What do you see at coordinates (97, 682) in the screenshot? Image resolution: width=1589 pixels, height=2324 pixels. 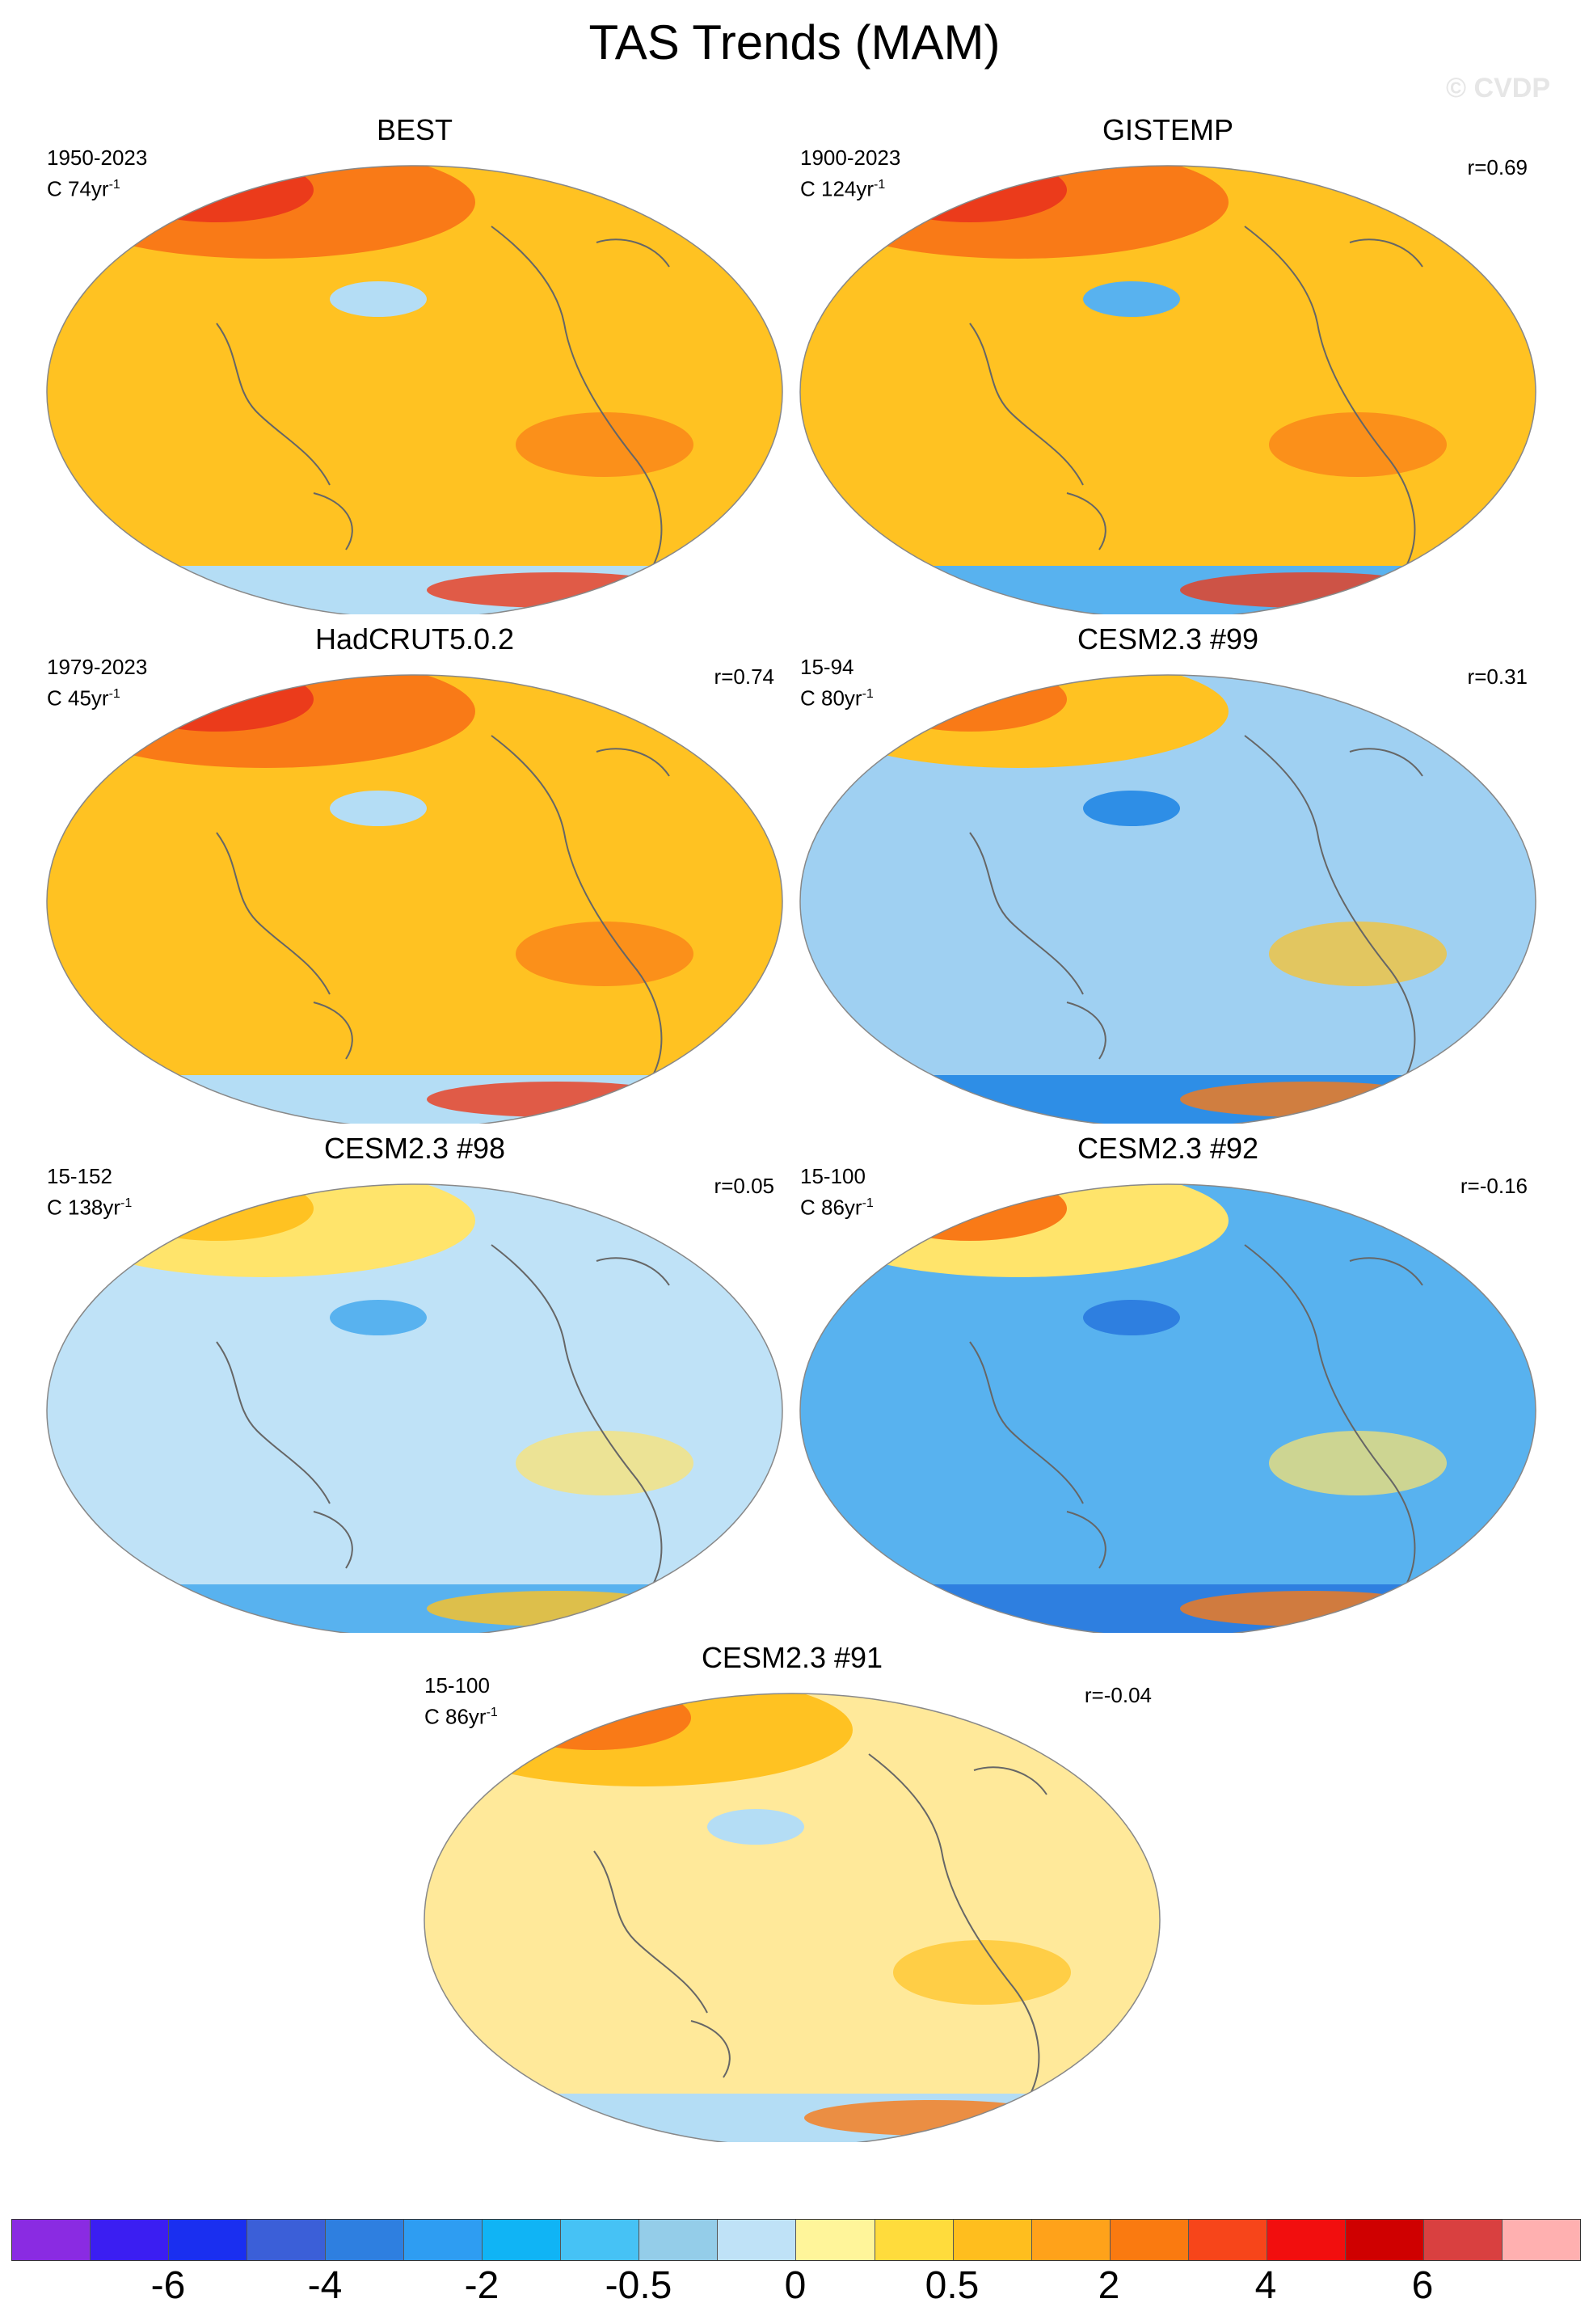 I see `period-label: 1979-2023 C 45yr-1` at bounding box center [97, 682].